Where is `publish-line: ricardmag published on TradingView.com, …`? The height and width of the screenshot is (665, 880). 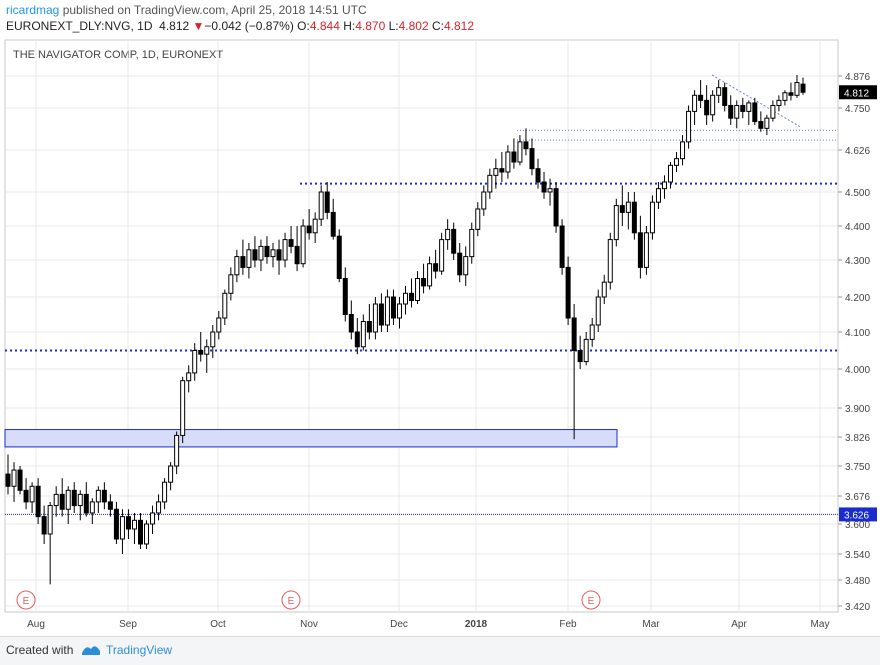 publish-line: ricardmag published on TradingView.com, … is located at coordinates (186, 10).